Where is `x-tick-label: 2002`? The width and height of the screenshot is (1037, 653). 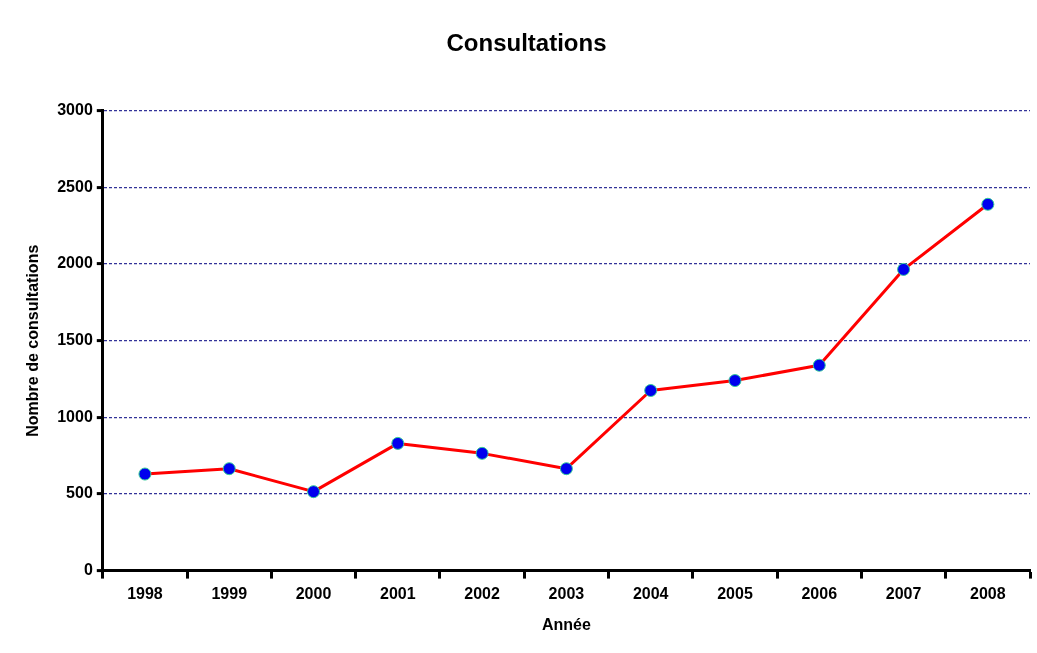
x-tick-label: 2002 is located at coordinates (482, 593).